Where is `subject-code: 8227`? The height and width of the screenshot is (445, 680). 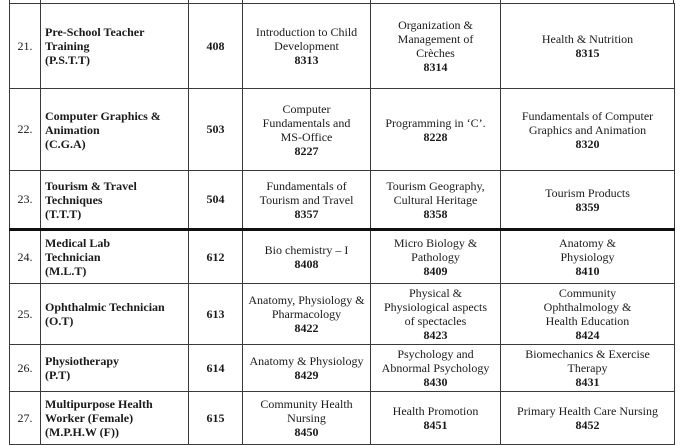
subject-code: 8227 is located at coordinates (306, 150).